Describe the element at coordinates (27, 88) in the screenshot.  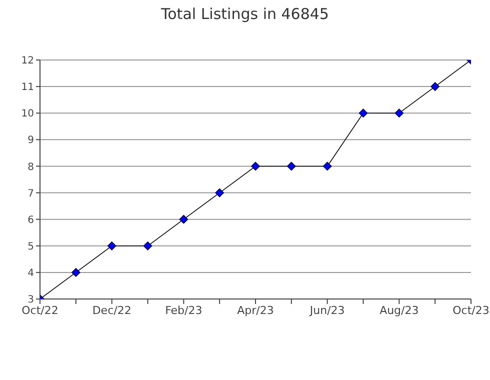
I see `y-tick-label: 11` at that location.